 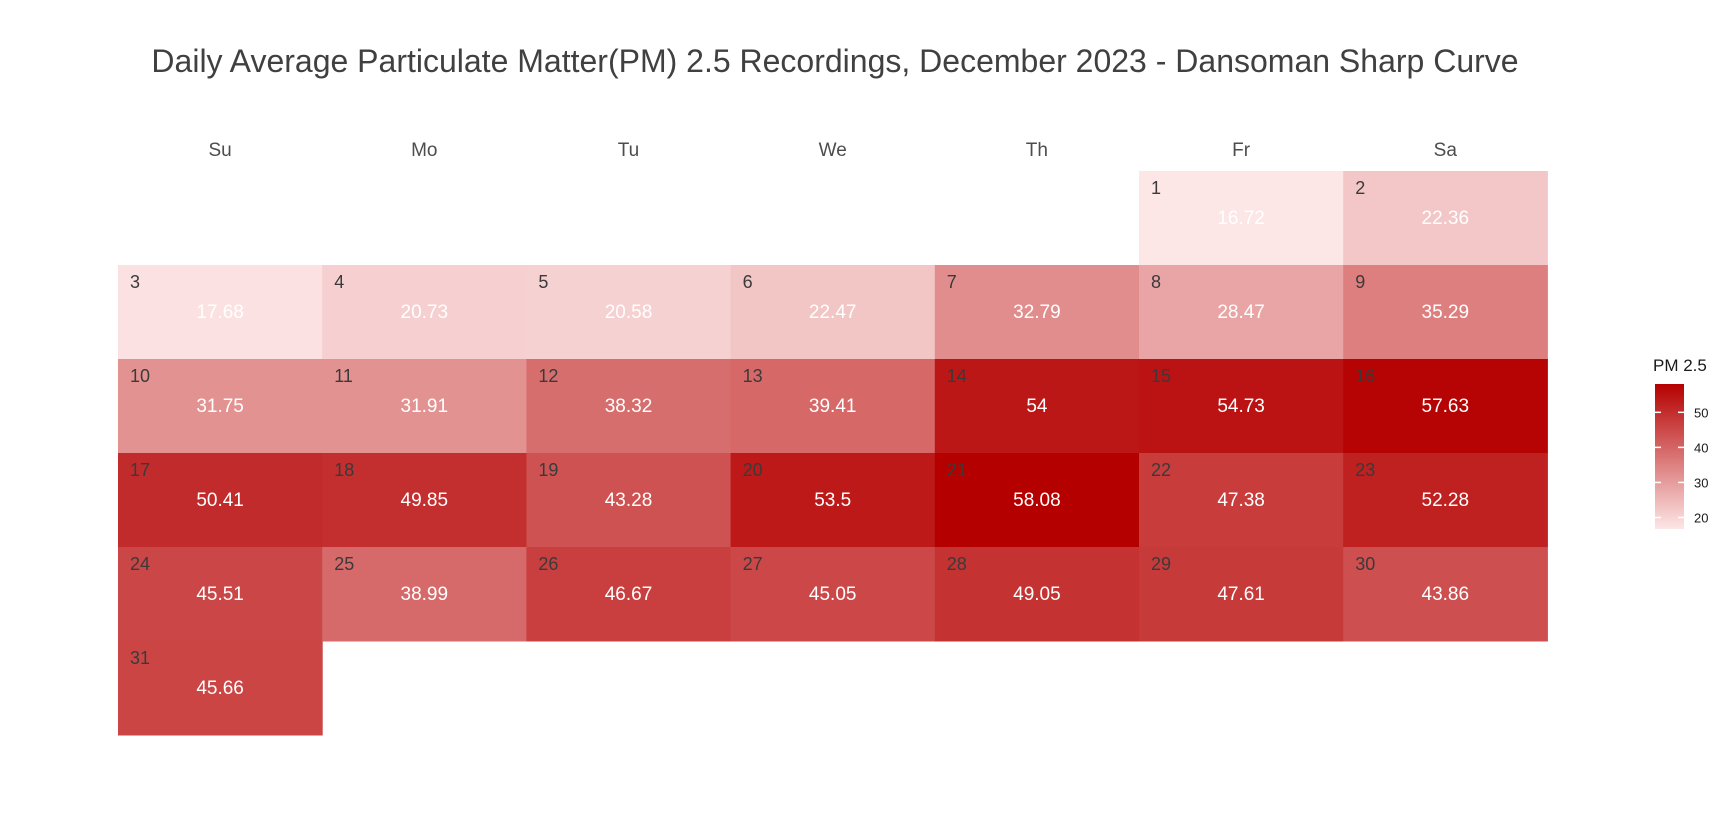 I want to click on day-value-label: 28.47, so click(x=1241, y=312).